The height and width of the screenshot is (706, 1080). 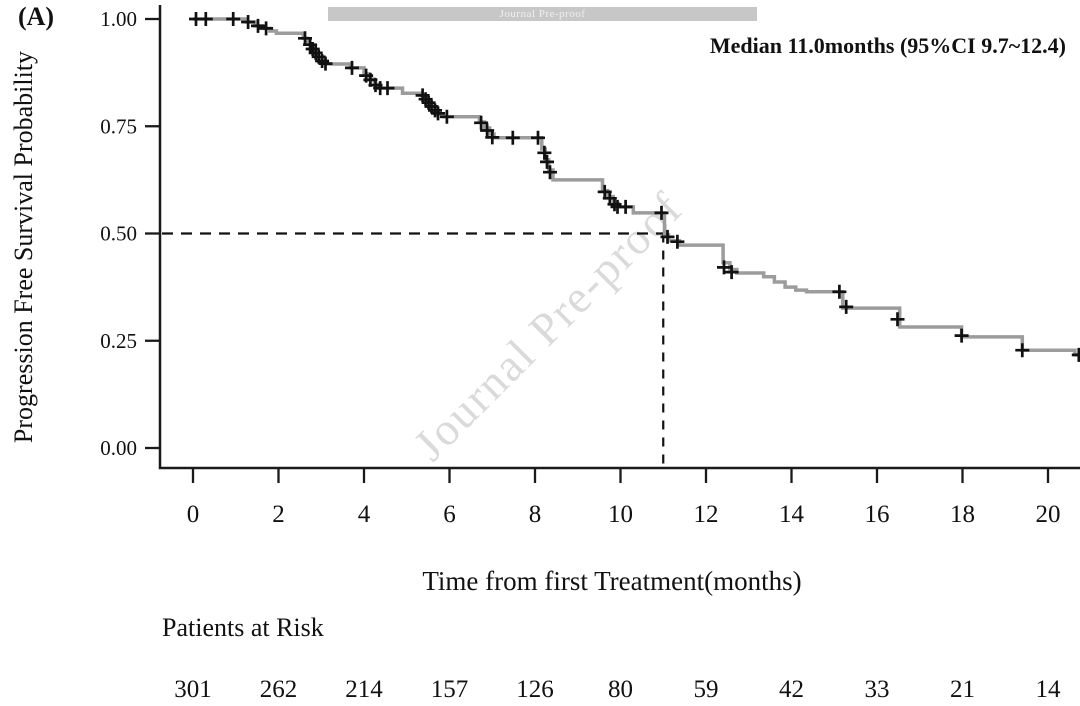 I want to click on x-tick-label: 0, so click(x=193, y=514).